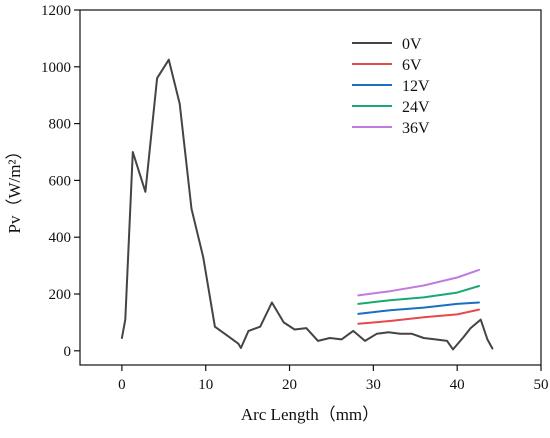  Describe the element at coordinates (373, 385) in the screenshot. I see `x-tick-label: 30` at that location.